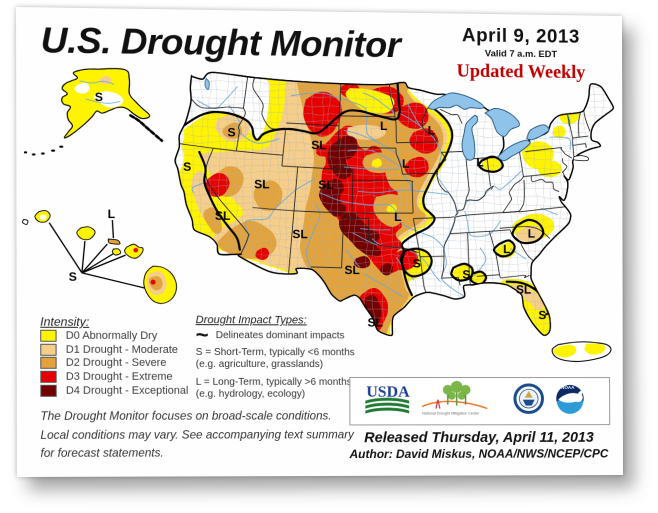 This screenshot has height=513, width=658. What do you see at coordinates (568, 387) in the screenshot?
I see `noaa-text: NOAA` at bounding box center [568, 387].